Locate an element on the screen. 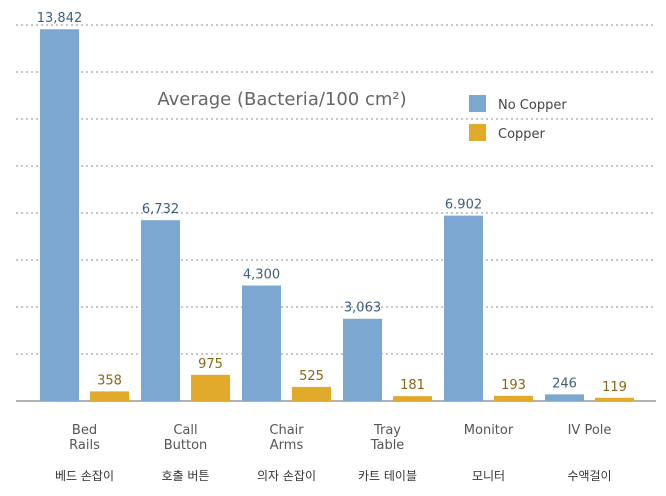 The image size is (666, 496). bar-value-label: 246 is located at coordinates (564, 383).